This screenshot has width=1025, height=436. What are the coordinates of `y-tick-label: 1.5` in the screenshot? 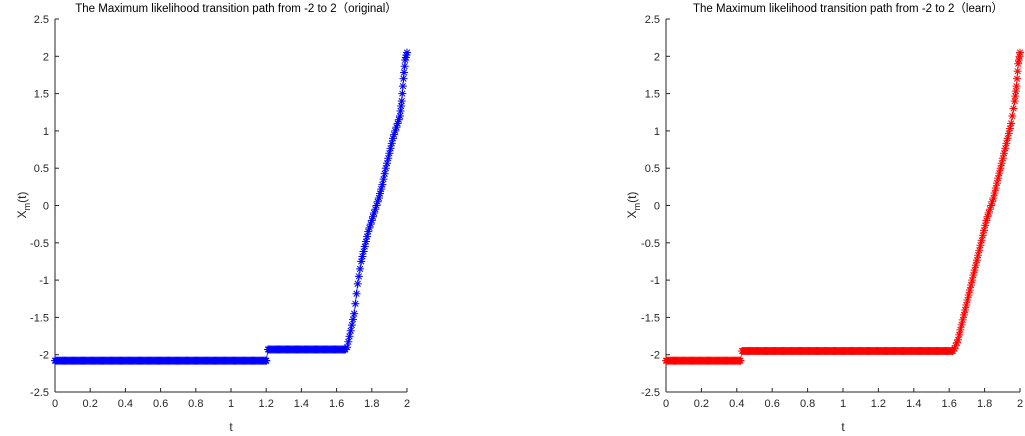 It's located at (652, 95).